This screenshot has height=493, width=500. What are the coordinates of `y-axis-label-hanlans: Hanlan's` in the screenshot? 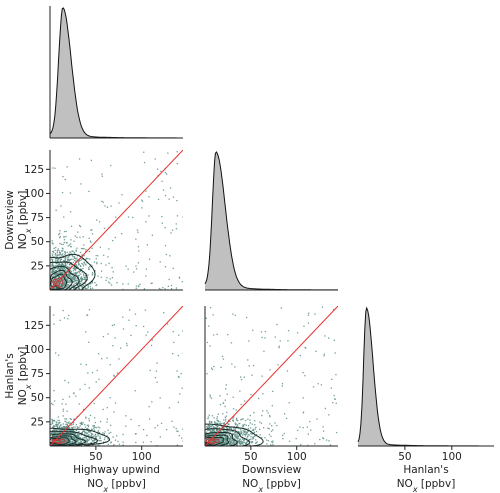 It's located at (10, 375).